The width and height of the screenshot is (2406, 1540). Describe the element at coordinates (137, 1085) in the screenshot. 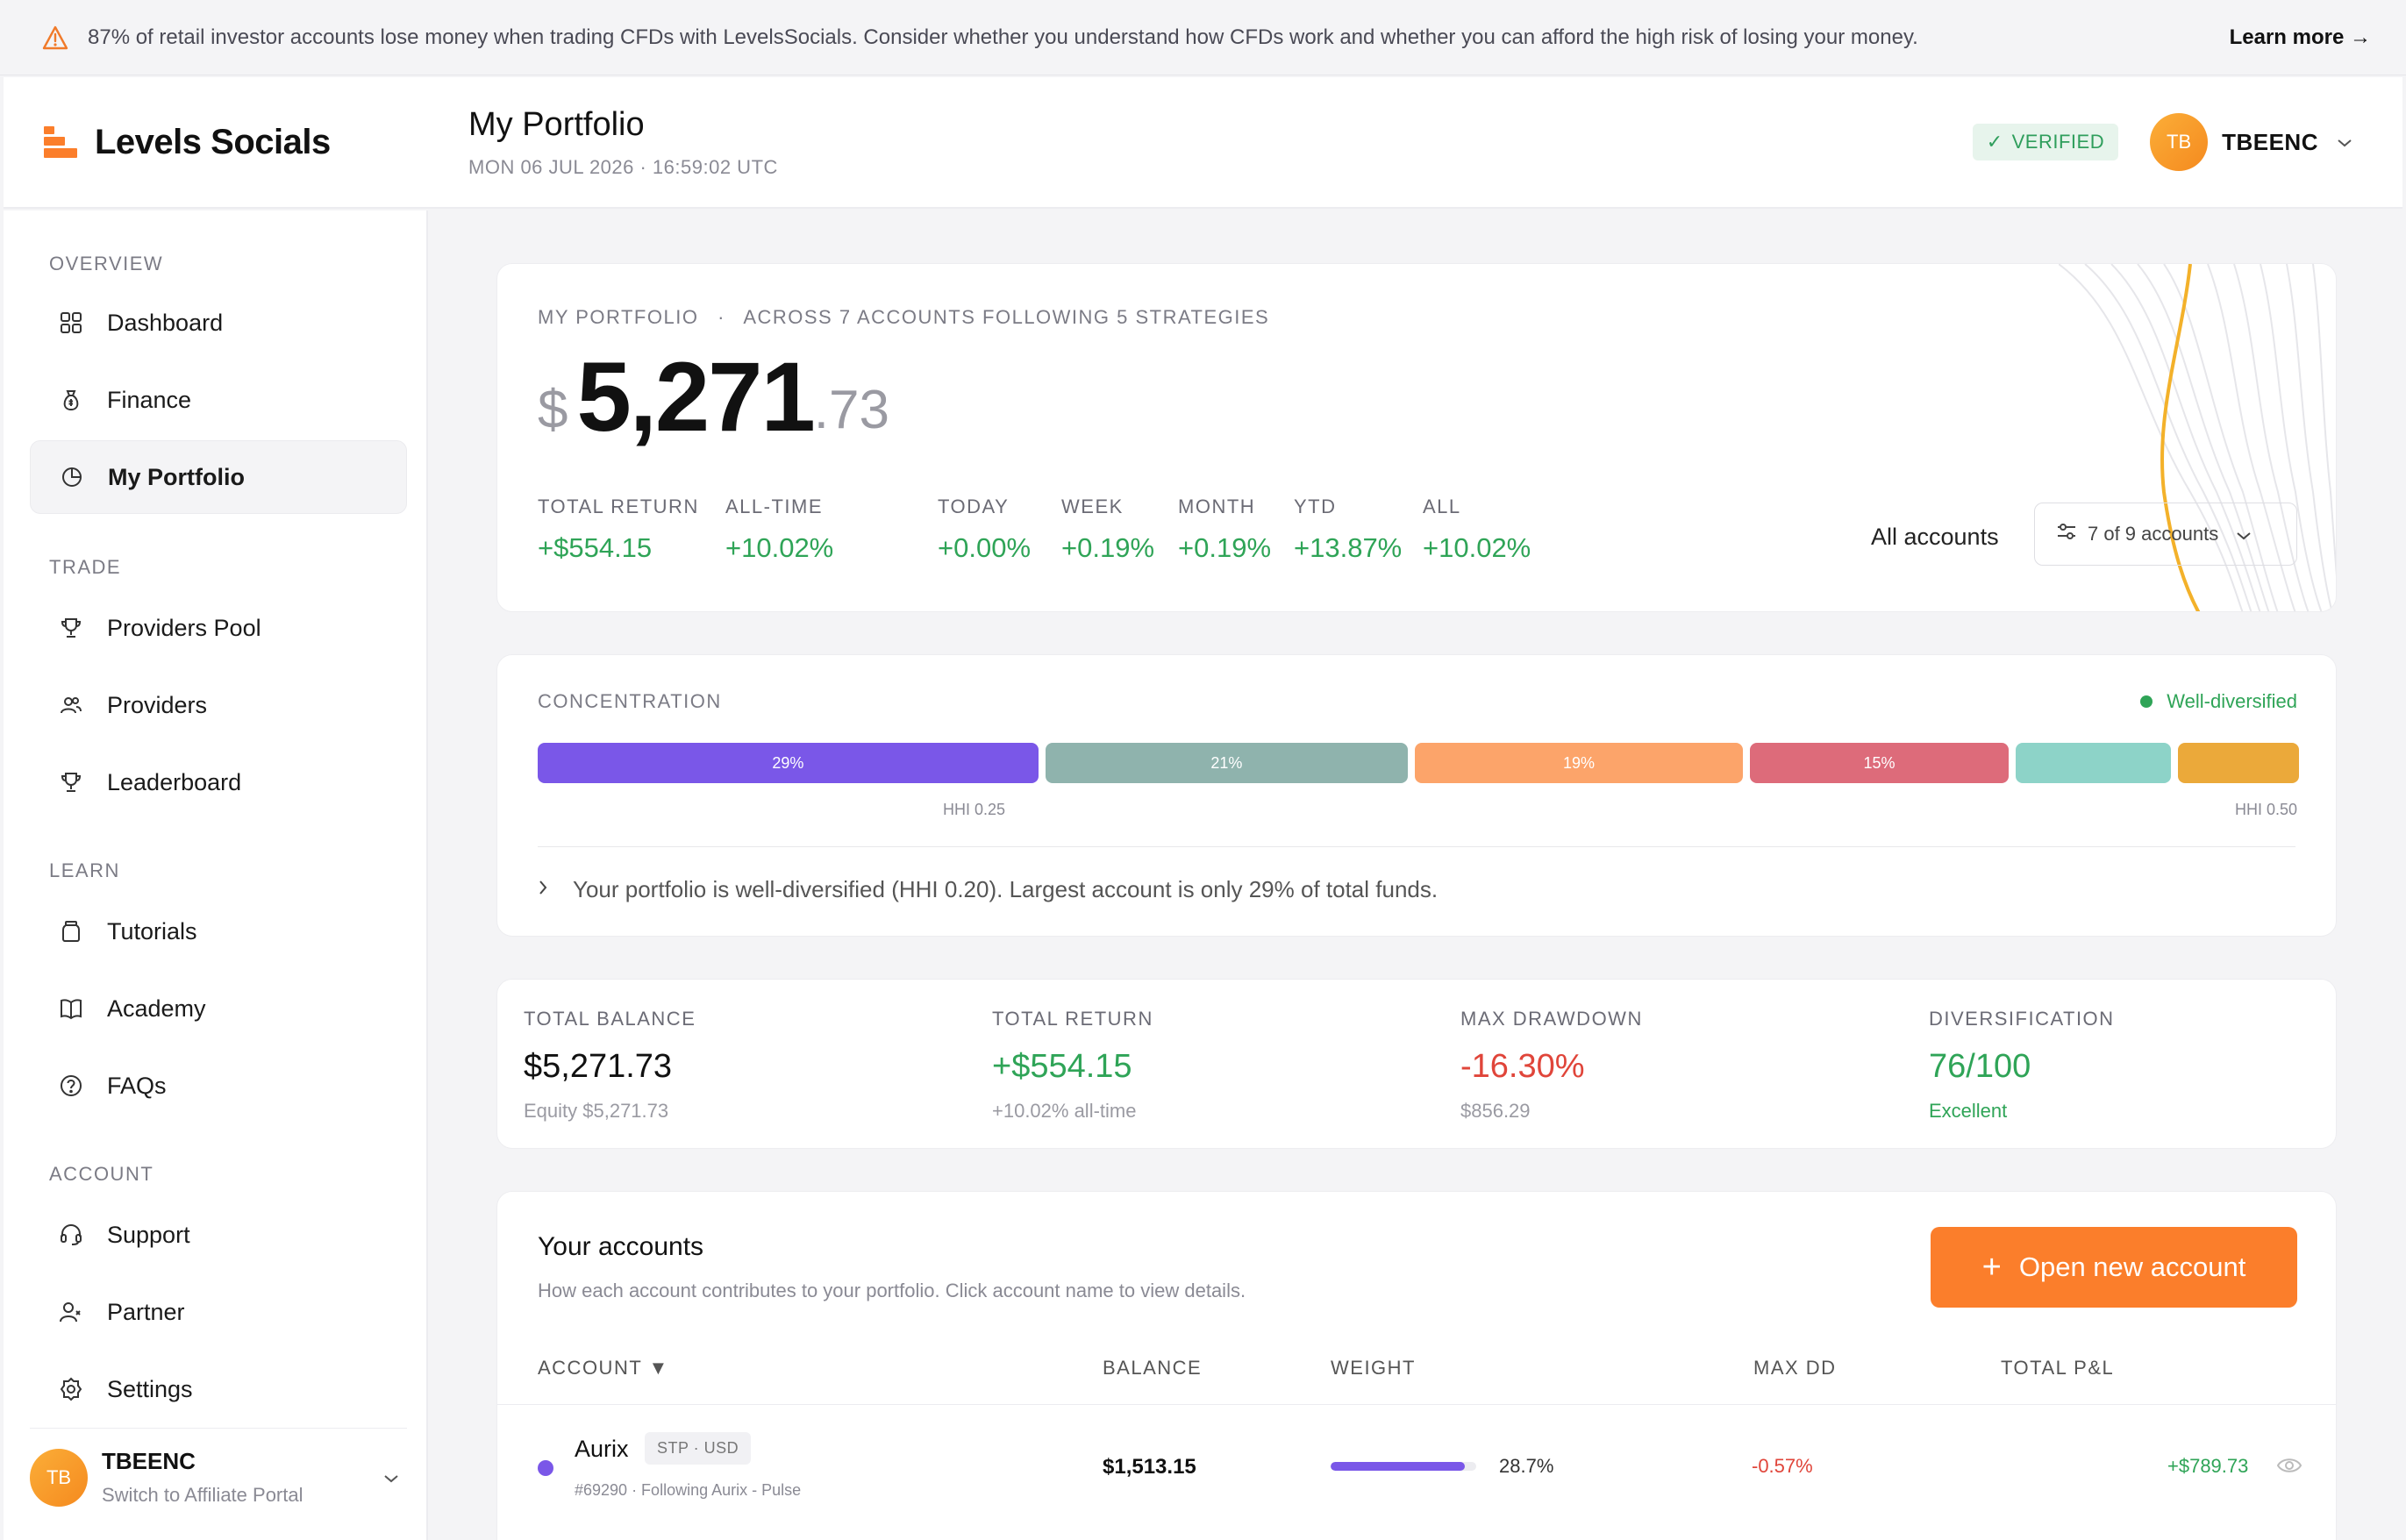

I see `sidebar-item-label: FAQs` at that location.